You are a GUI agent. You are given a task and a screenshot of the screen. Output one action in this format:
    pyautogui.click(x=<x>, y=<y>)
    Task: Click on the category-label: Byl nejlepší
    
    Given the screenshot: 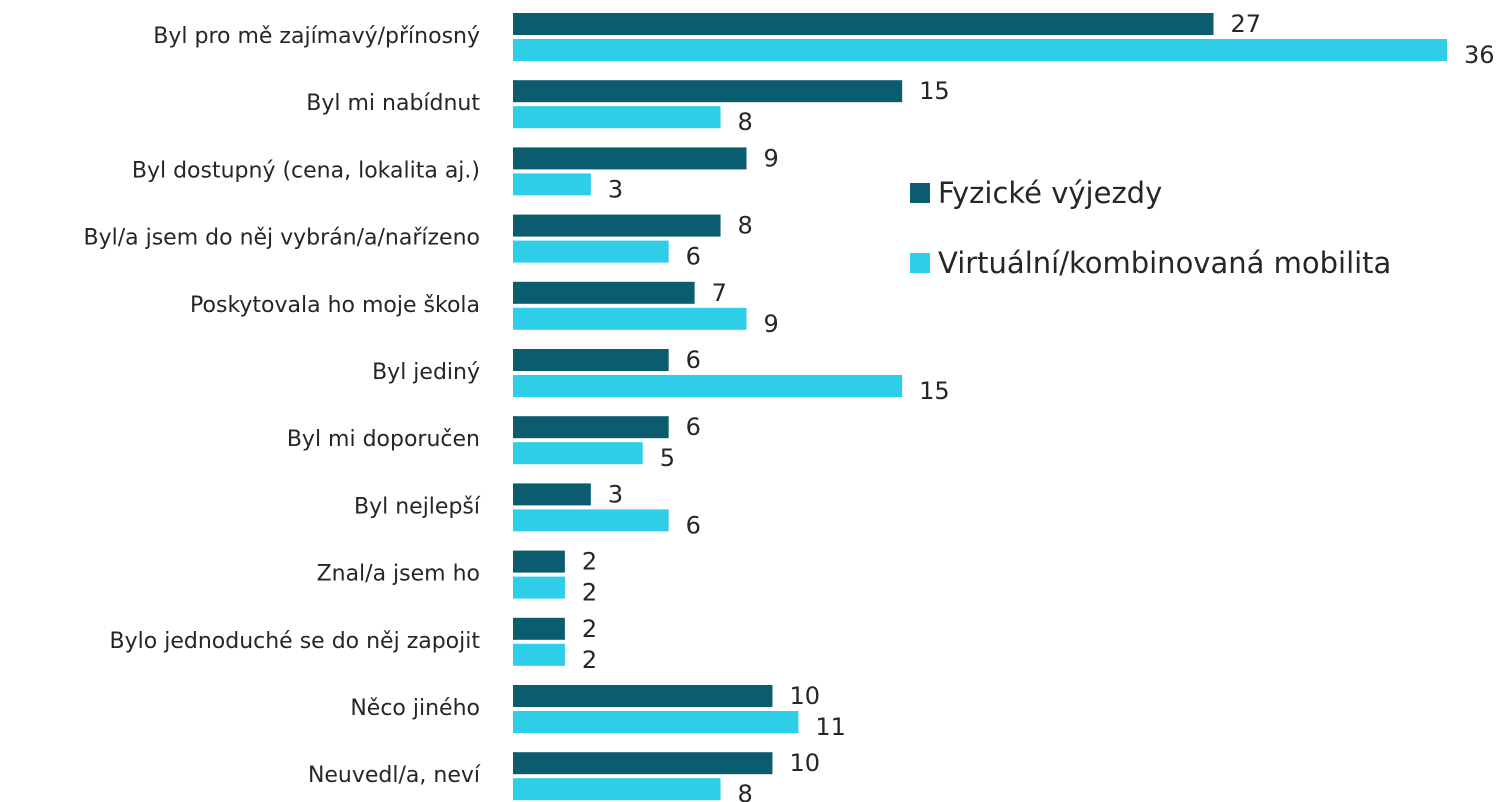 What is the action you would take?
    pyautogui.click(x=417, y=506)
    